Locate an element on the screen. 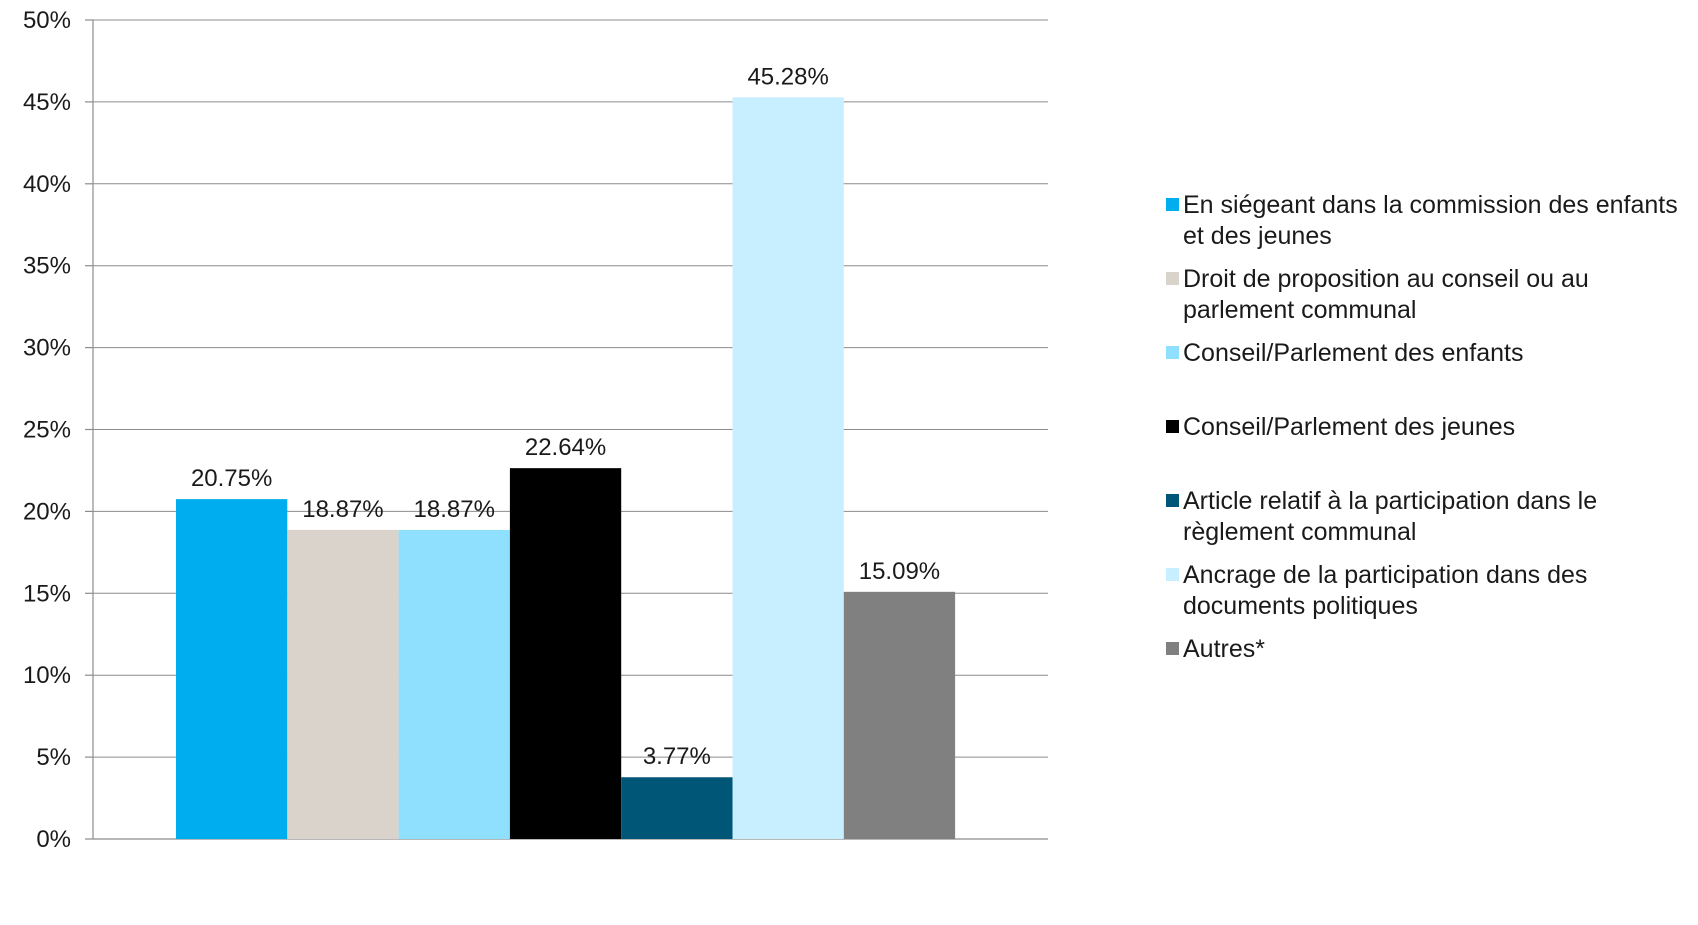 Image resolution: width=1698 pixels, height=925 pixels. y-tick-label: 5% is located at coordinates (53, 757).